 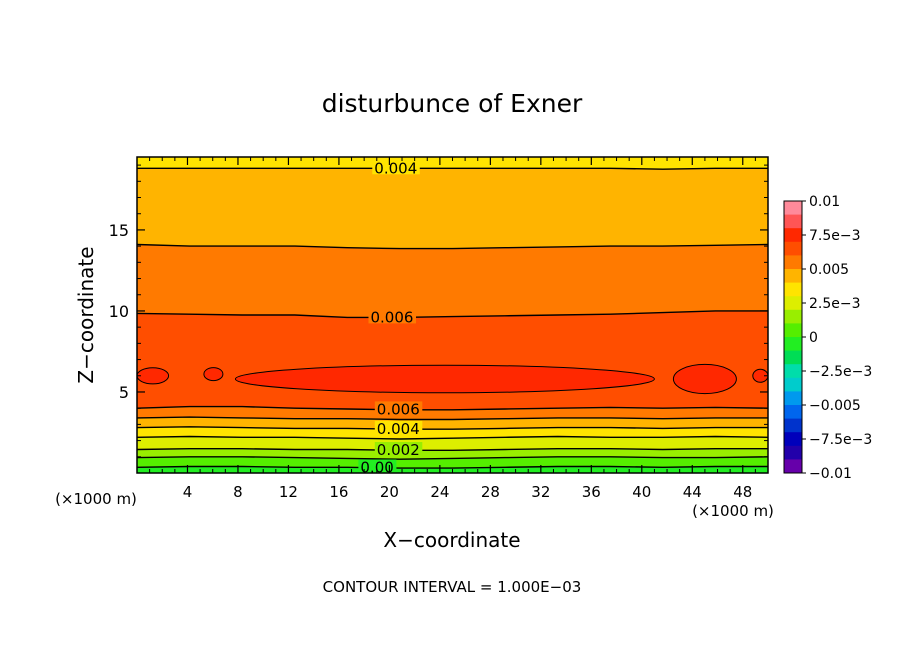 I want to click on x-tick-label: 44, so click(x=692, y=492).